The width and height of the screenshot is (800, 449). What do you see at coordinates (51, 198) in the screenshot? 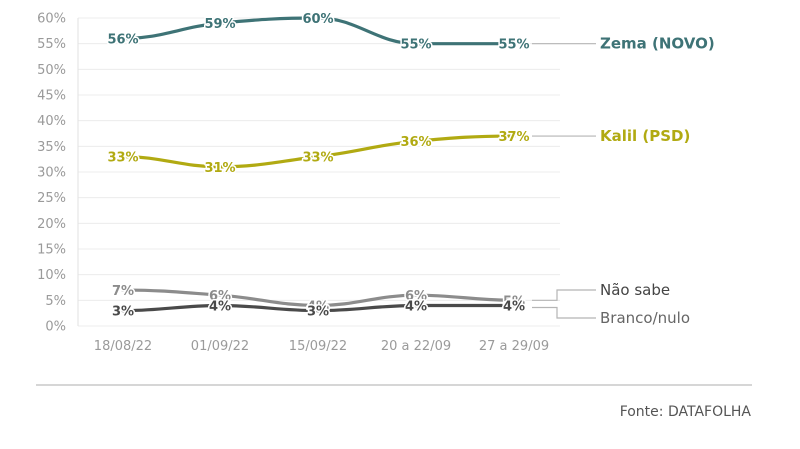
I see `y-tick-label: 25%` at bounding box center [51, 198].